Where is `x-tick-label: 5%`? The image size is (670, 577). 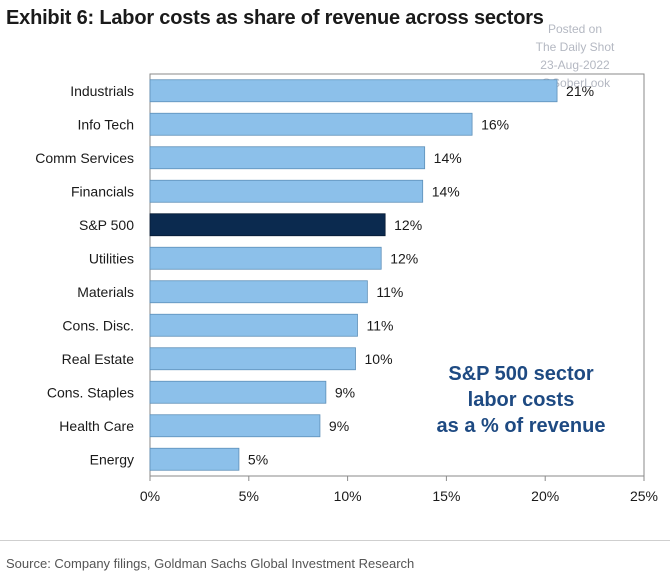 x-tick-label: 5% is located at coordinates (249, 496).